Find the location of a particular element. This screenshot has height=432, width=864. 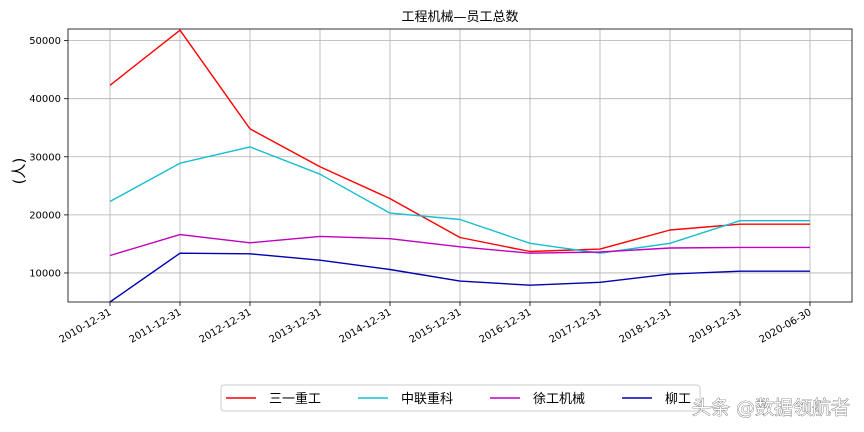

y-tick-label: 30000 is located at coordinates (45, 157).